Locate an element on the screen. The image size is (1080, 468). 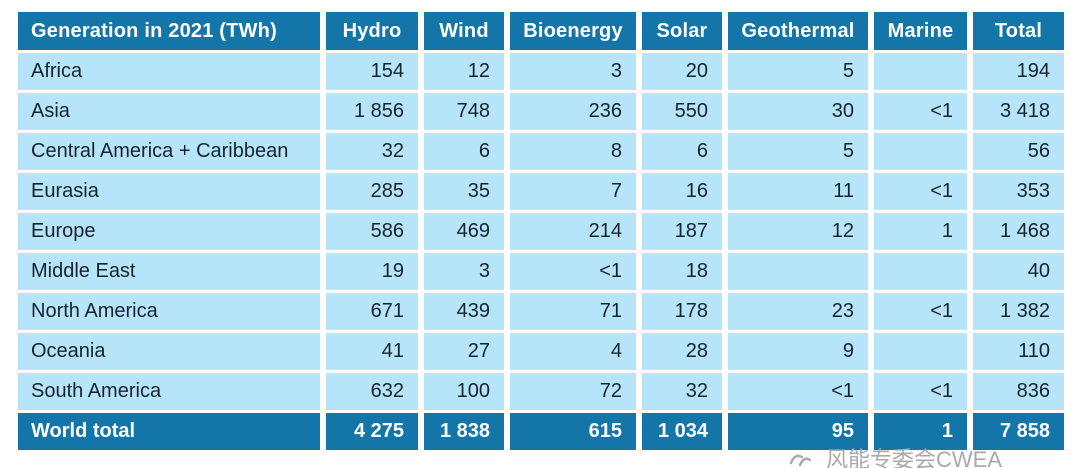
value-cell: 194 is located at coordinates (1018, 71).